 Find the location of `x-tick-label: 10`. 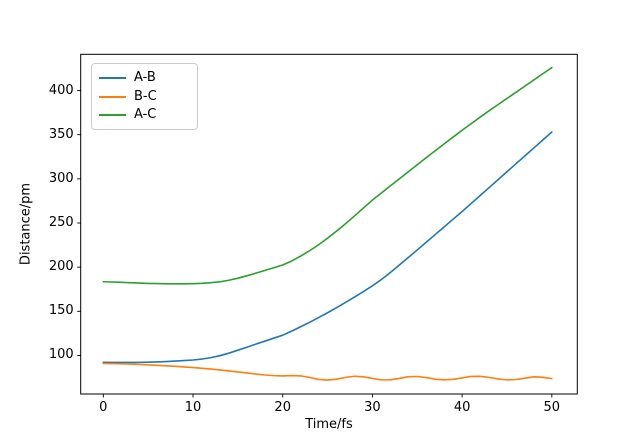

x-tick-label: 10 is located at coordinates (193, 407).